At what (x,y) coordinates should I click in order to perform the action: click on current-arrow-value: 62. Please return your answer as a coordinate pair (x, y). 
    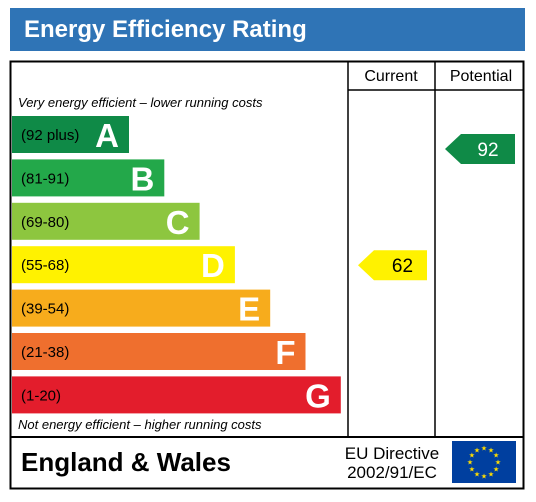
    Looking at the image, I should click on (402, 266).